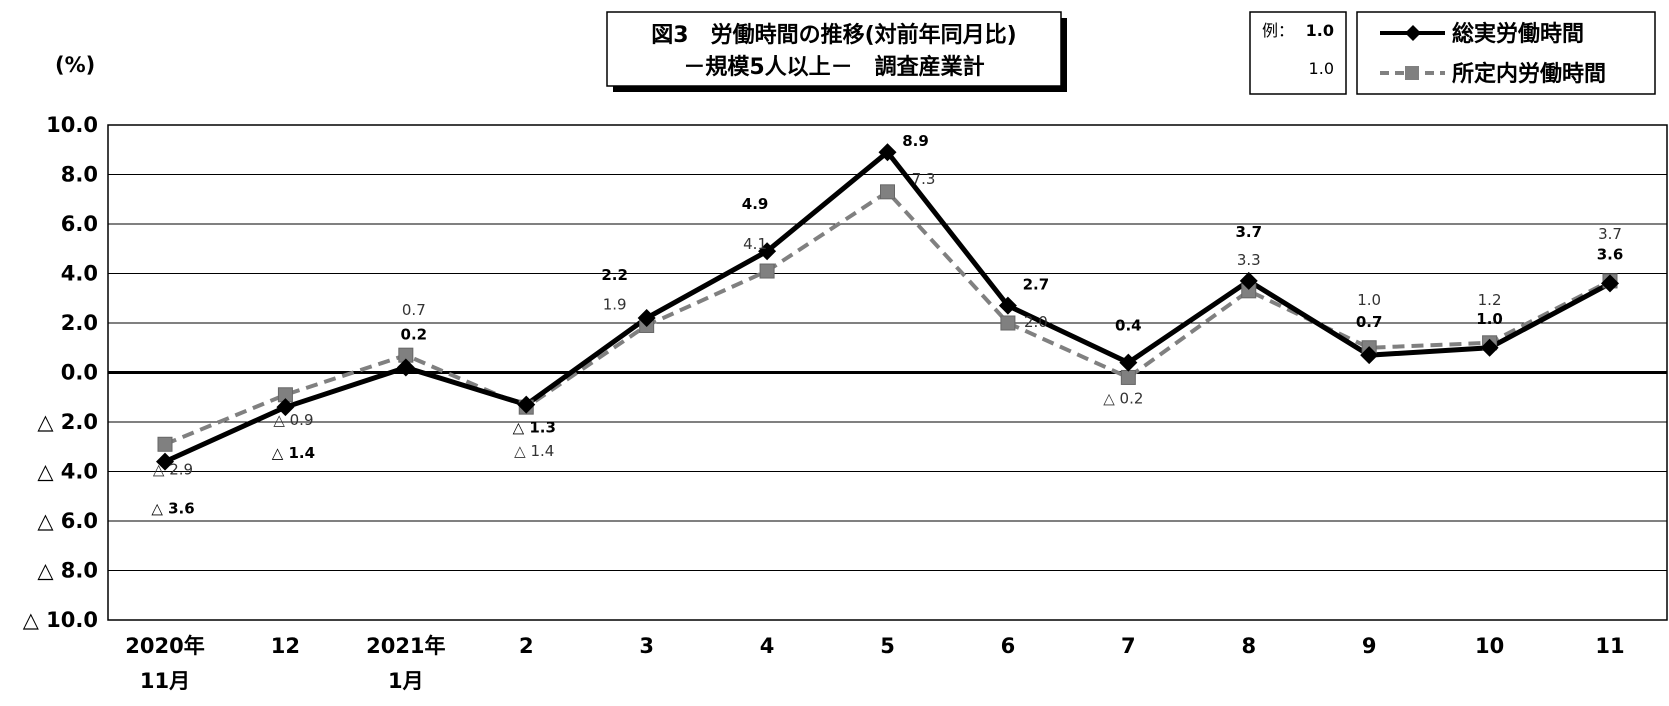 This screenshot has height=706, width=1669. Describe the element at coordinates (755, 244) in the screenshot. I see `data-label-scheduled: 4.1` at that location.